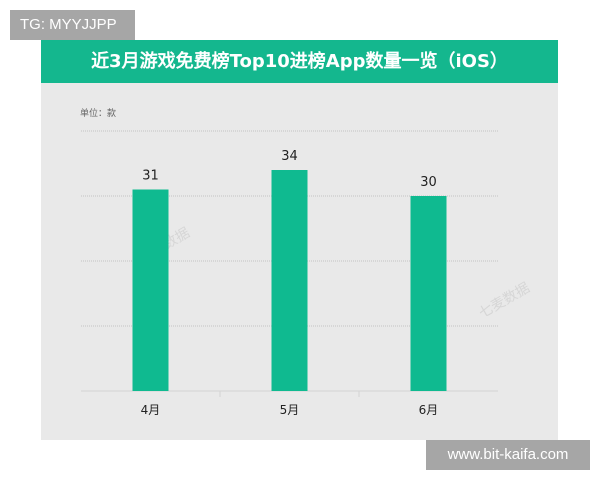 This screenshot has height=480, width=600. I want to click on x-tick-label: 4月, so click(151, 410).